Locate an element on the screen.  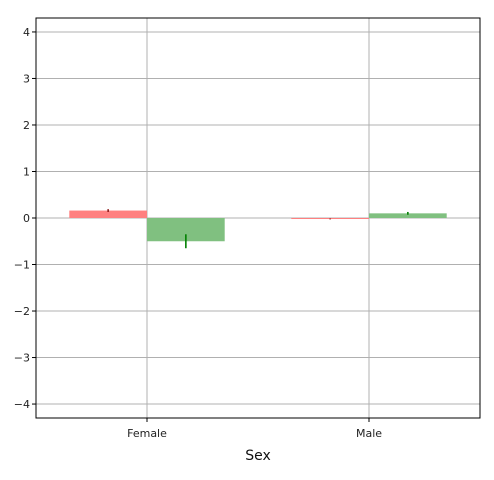
x-tick-label: Female is located at coordinates (147, 433).